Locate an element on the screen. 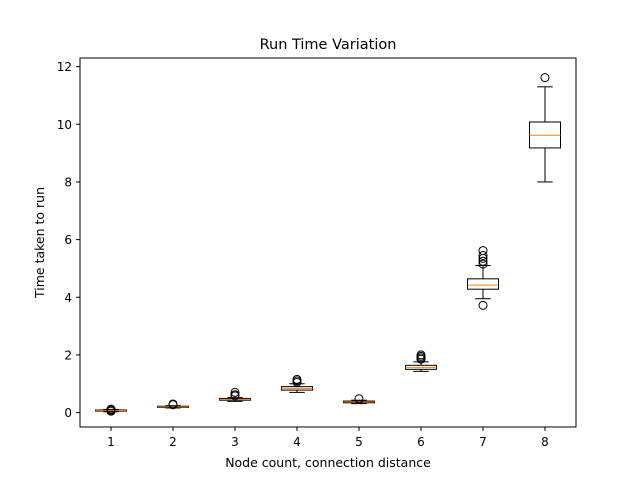 This screenshot has height=480, width=640. x-tick-label: 8 is located at coordinates (545, 442).